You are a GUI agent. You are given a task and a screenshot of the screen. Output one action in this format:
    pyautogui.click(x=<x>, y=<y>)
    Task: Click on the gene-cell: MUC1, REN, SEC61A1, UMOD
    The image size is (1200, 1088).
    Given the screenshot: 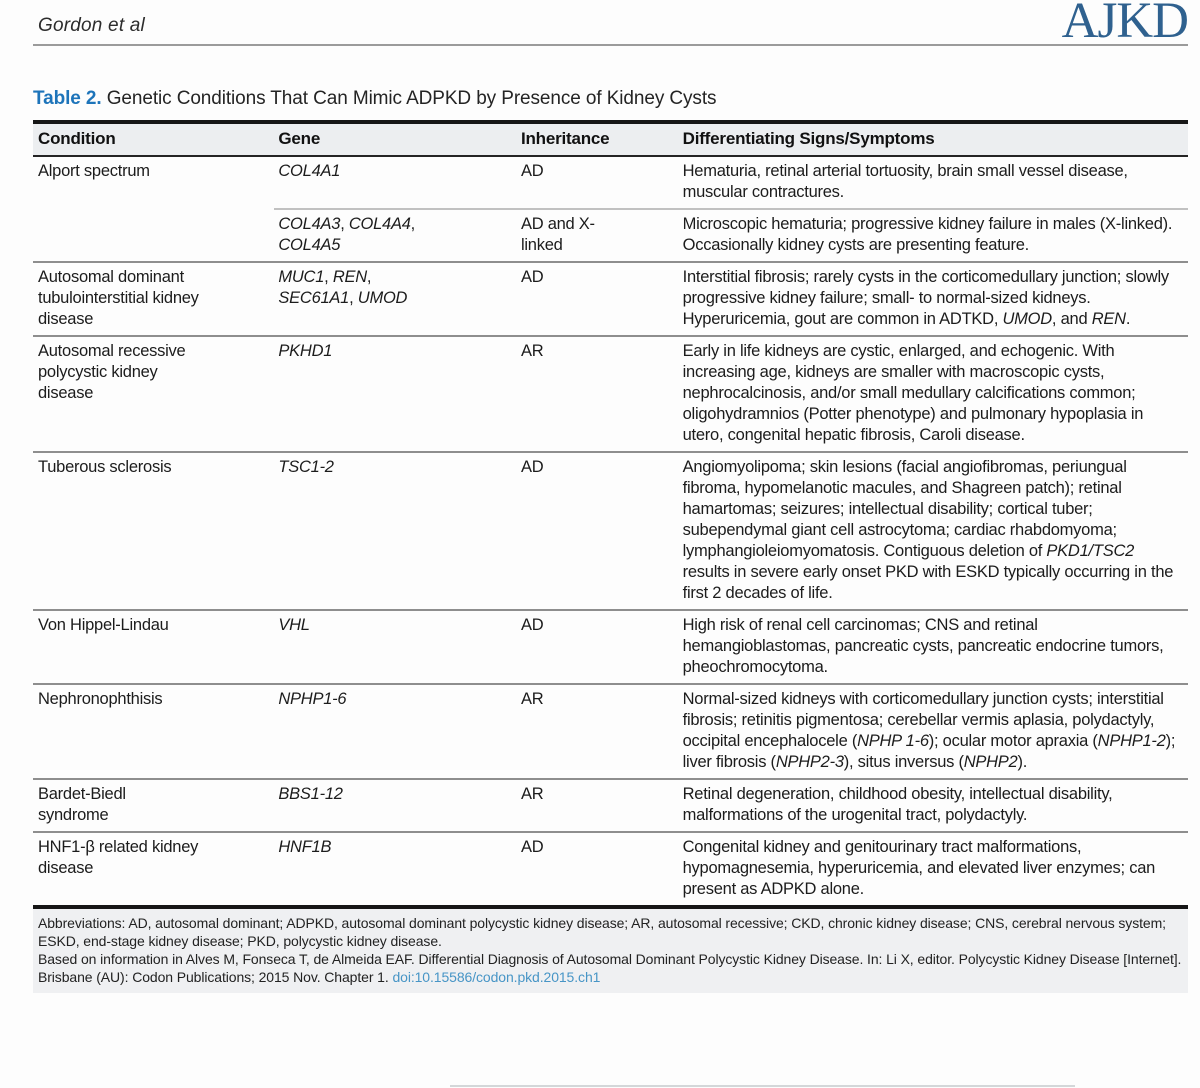 What is the action you would take?
    pyautogui.click(x=395, y=298)
    